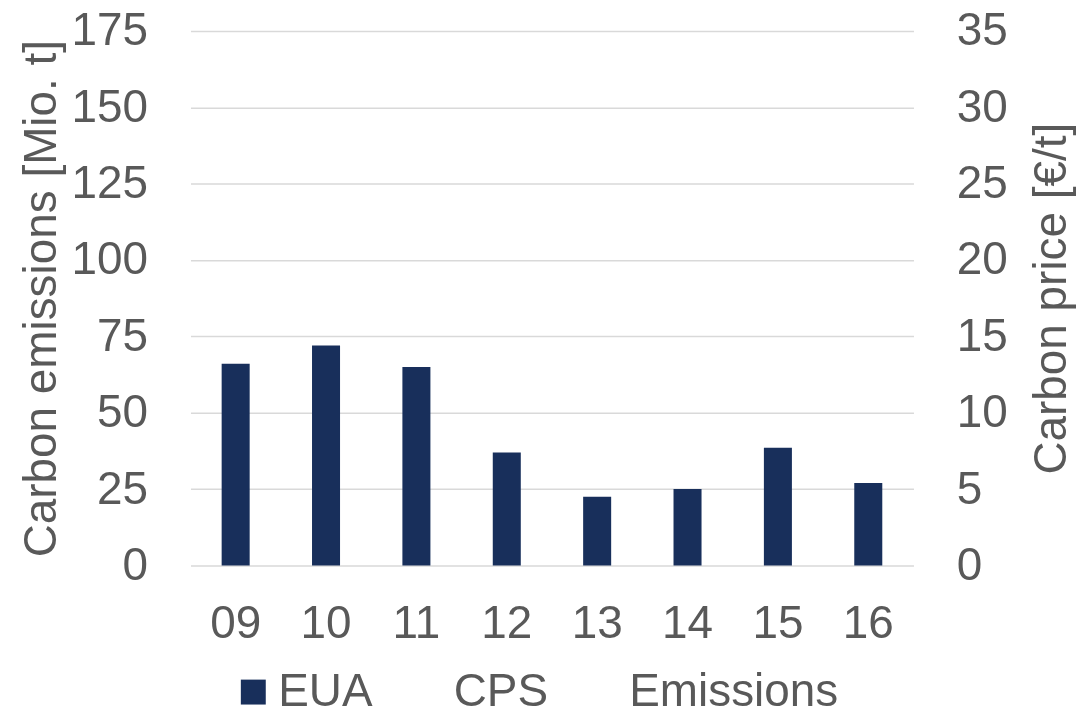  I want to click on x-tick-label: 10, so click(326, 621).